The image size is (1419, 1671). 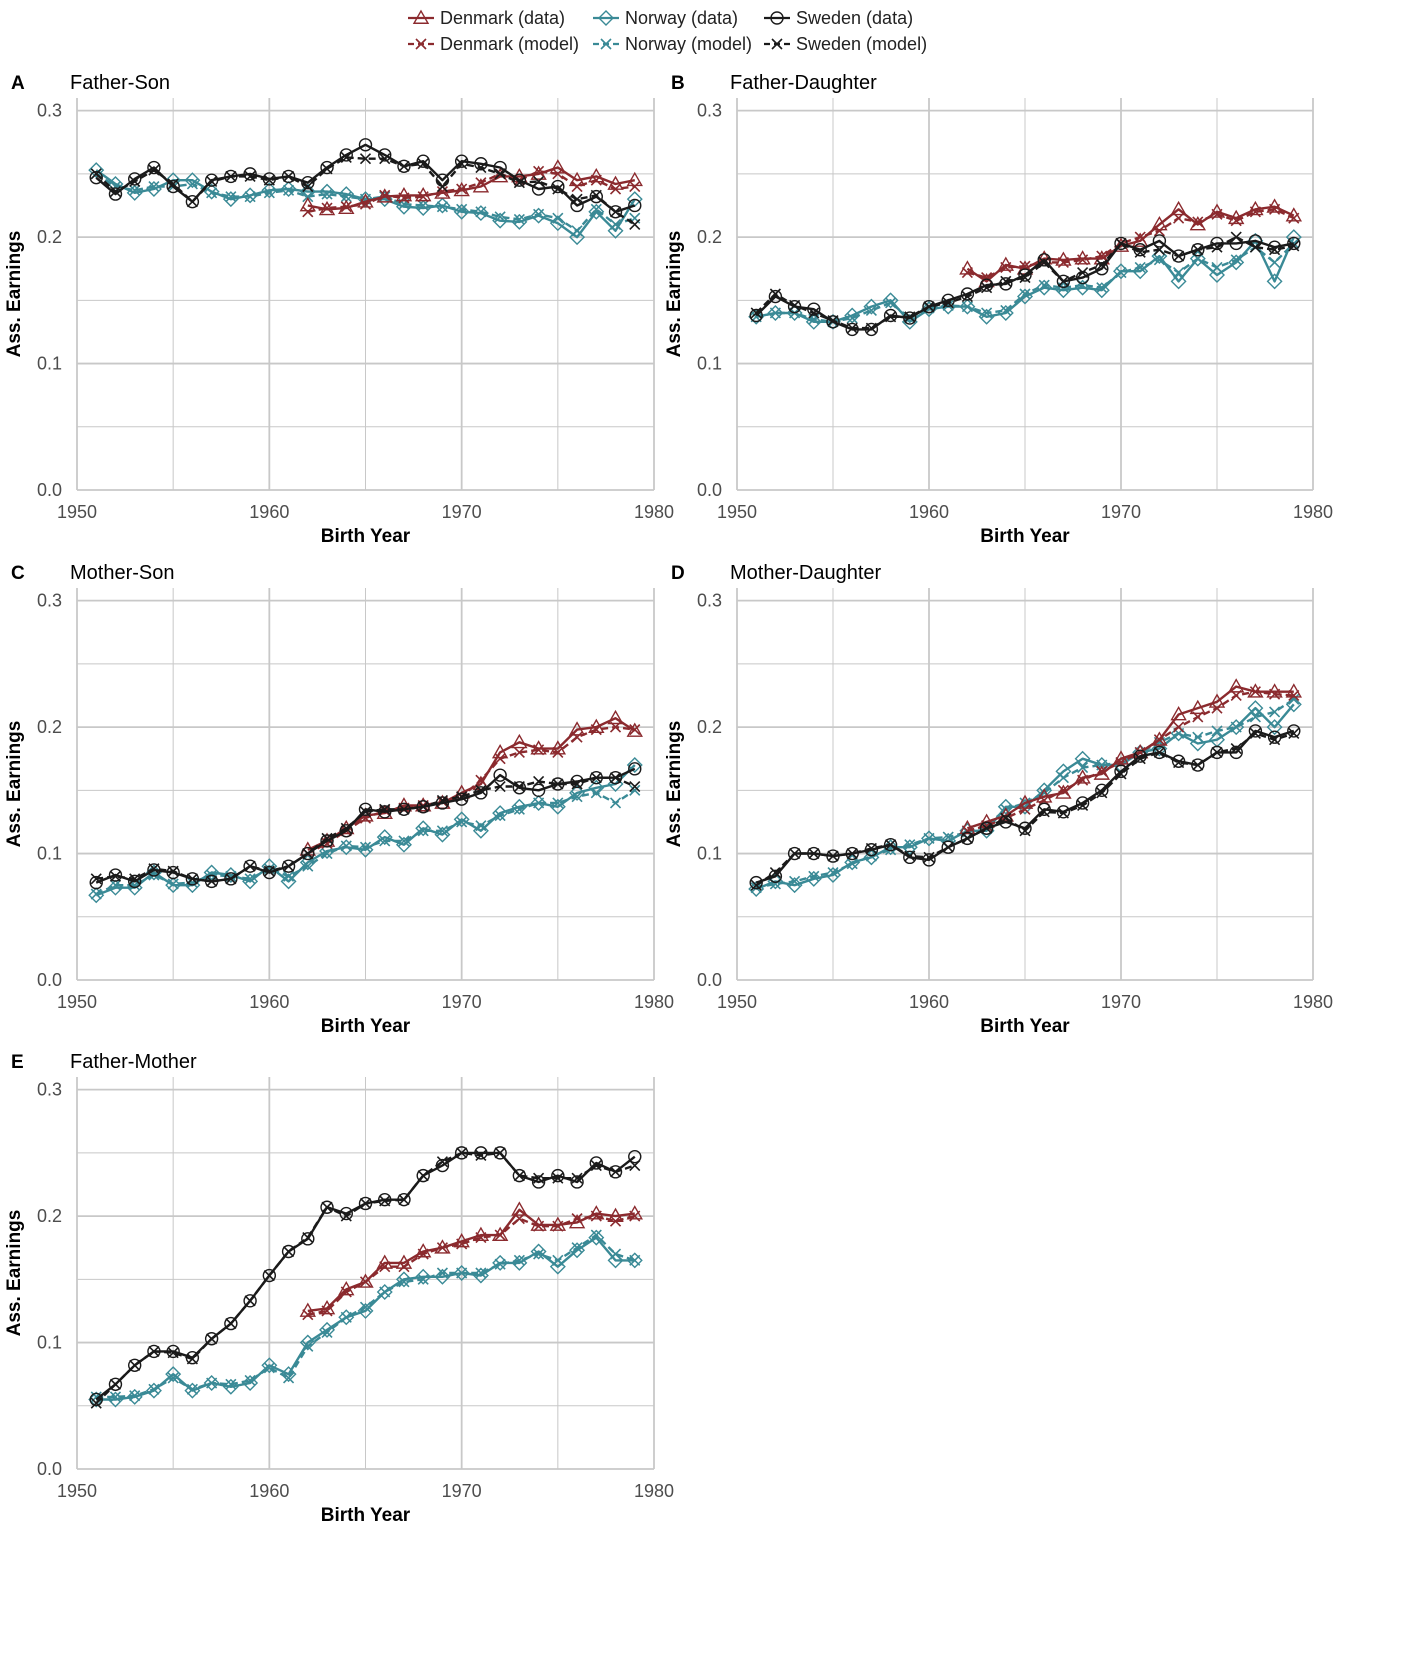 I want to click on panel-title: Father-Mother, so click(x=133, y=1062).